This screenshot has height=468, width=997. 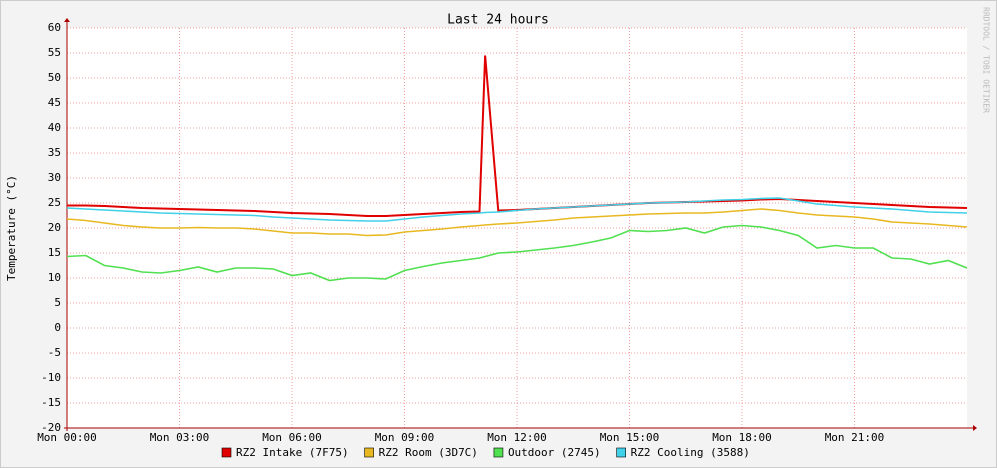 What do you see at coordinates (51, 402) in the screenshot?
I see `y-tick-label: -15` at bounding box center [51, 402].